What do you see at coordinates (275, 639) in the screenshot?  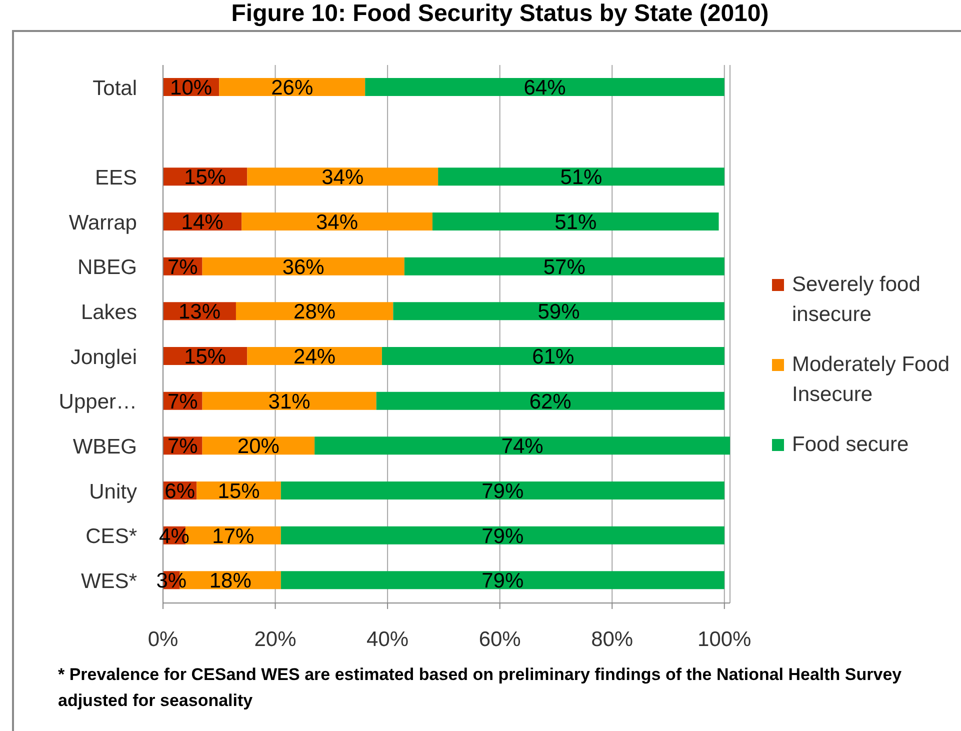 I see `x-tick-label: 20%` at bounding box center [275, 639].